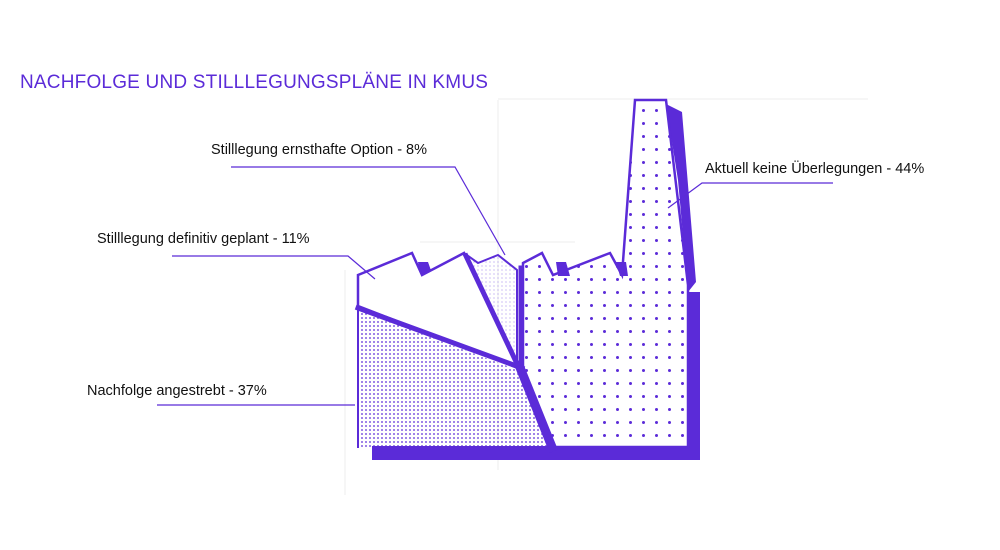 The image size is (1000, 550). I want to click on slice-dividers, so click(456, 352).